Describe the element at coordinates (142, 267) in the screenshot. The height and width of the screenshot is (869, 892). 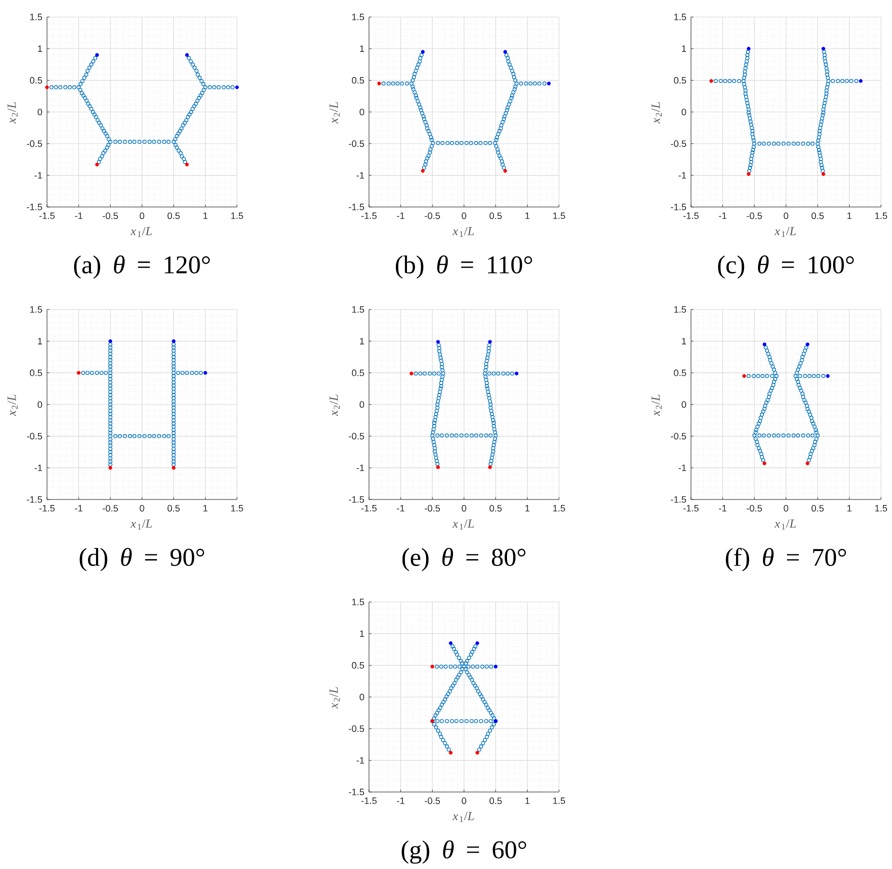
I see `text: (a) θ = 120°` at that location.